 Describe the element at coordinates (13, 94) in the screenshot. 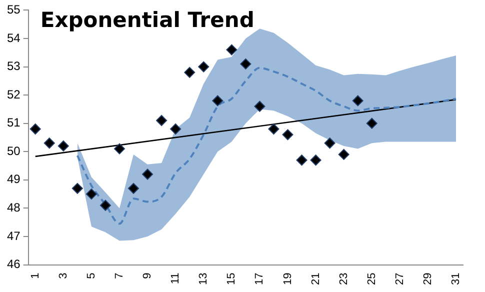

I see `y-tick-label: 52` at that location.